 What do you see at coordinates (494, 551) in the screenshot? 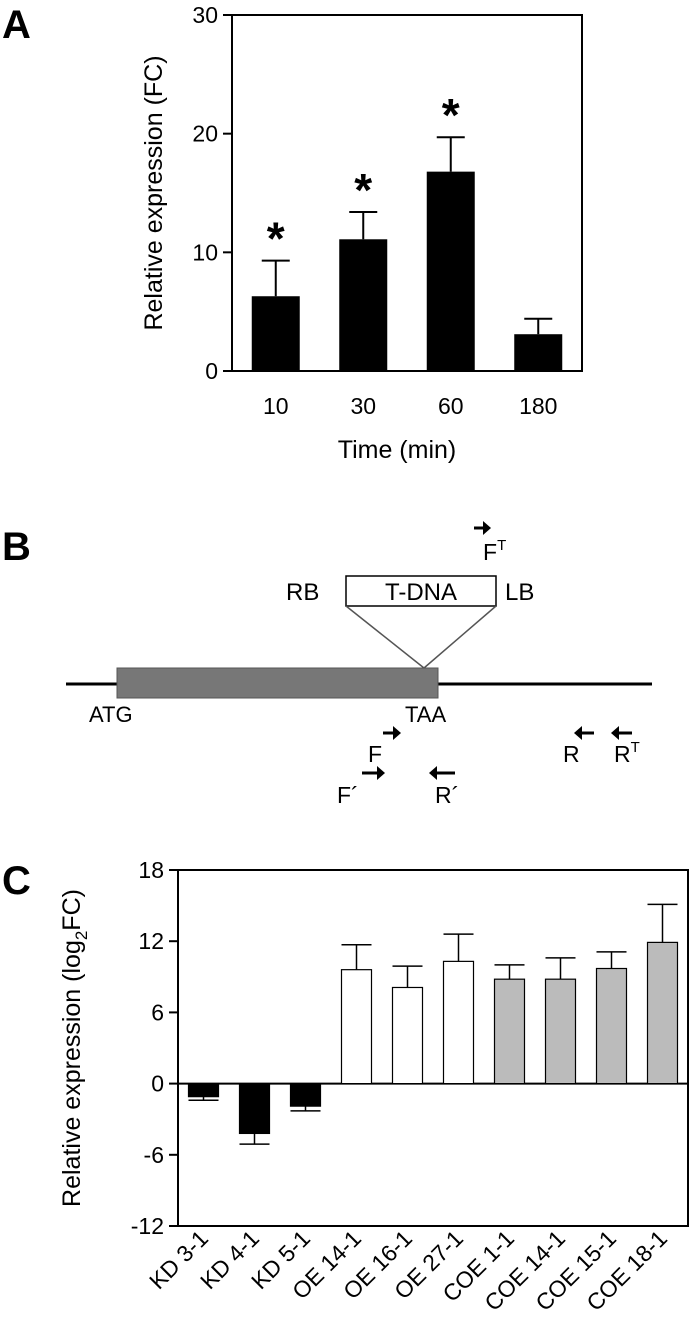
I see `primer-label-ft: FT` at bounding box center [494, 551].